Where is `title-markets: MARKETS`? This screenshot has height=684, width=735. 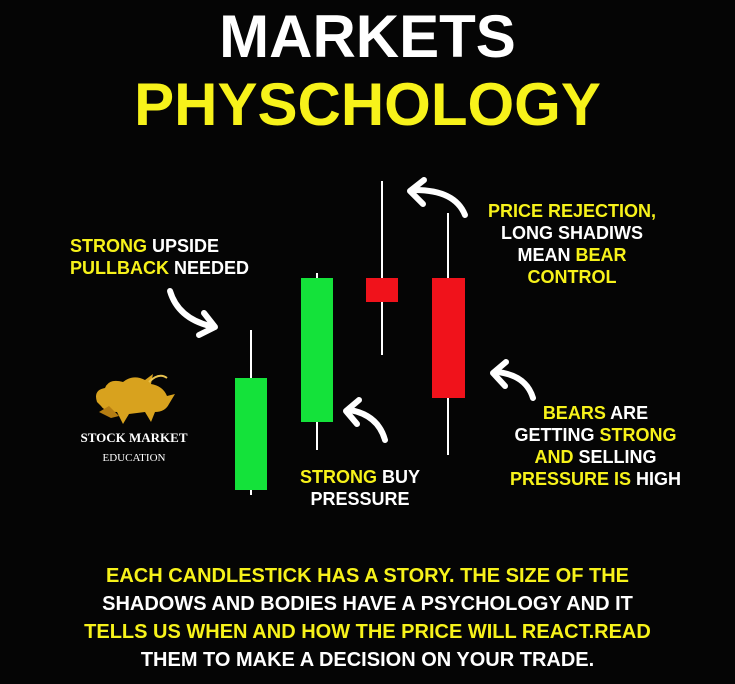
title-markets: MARKETS is located at coordinates (367, 36).